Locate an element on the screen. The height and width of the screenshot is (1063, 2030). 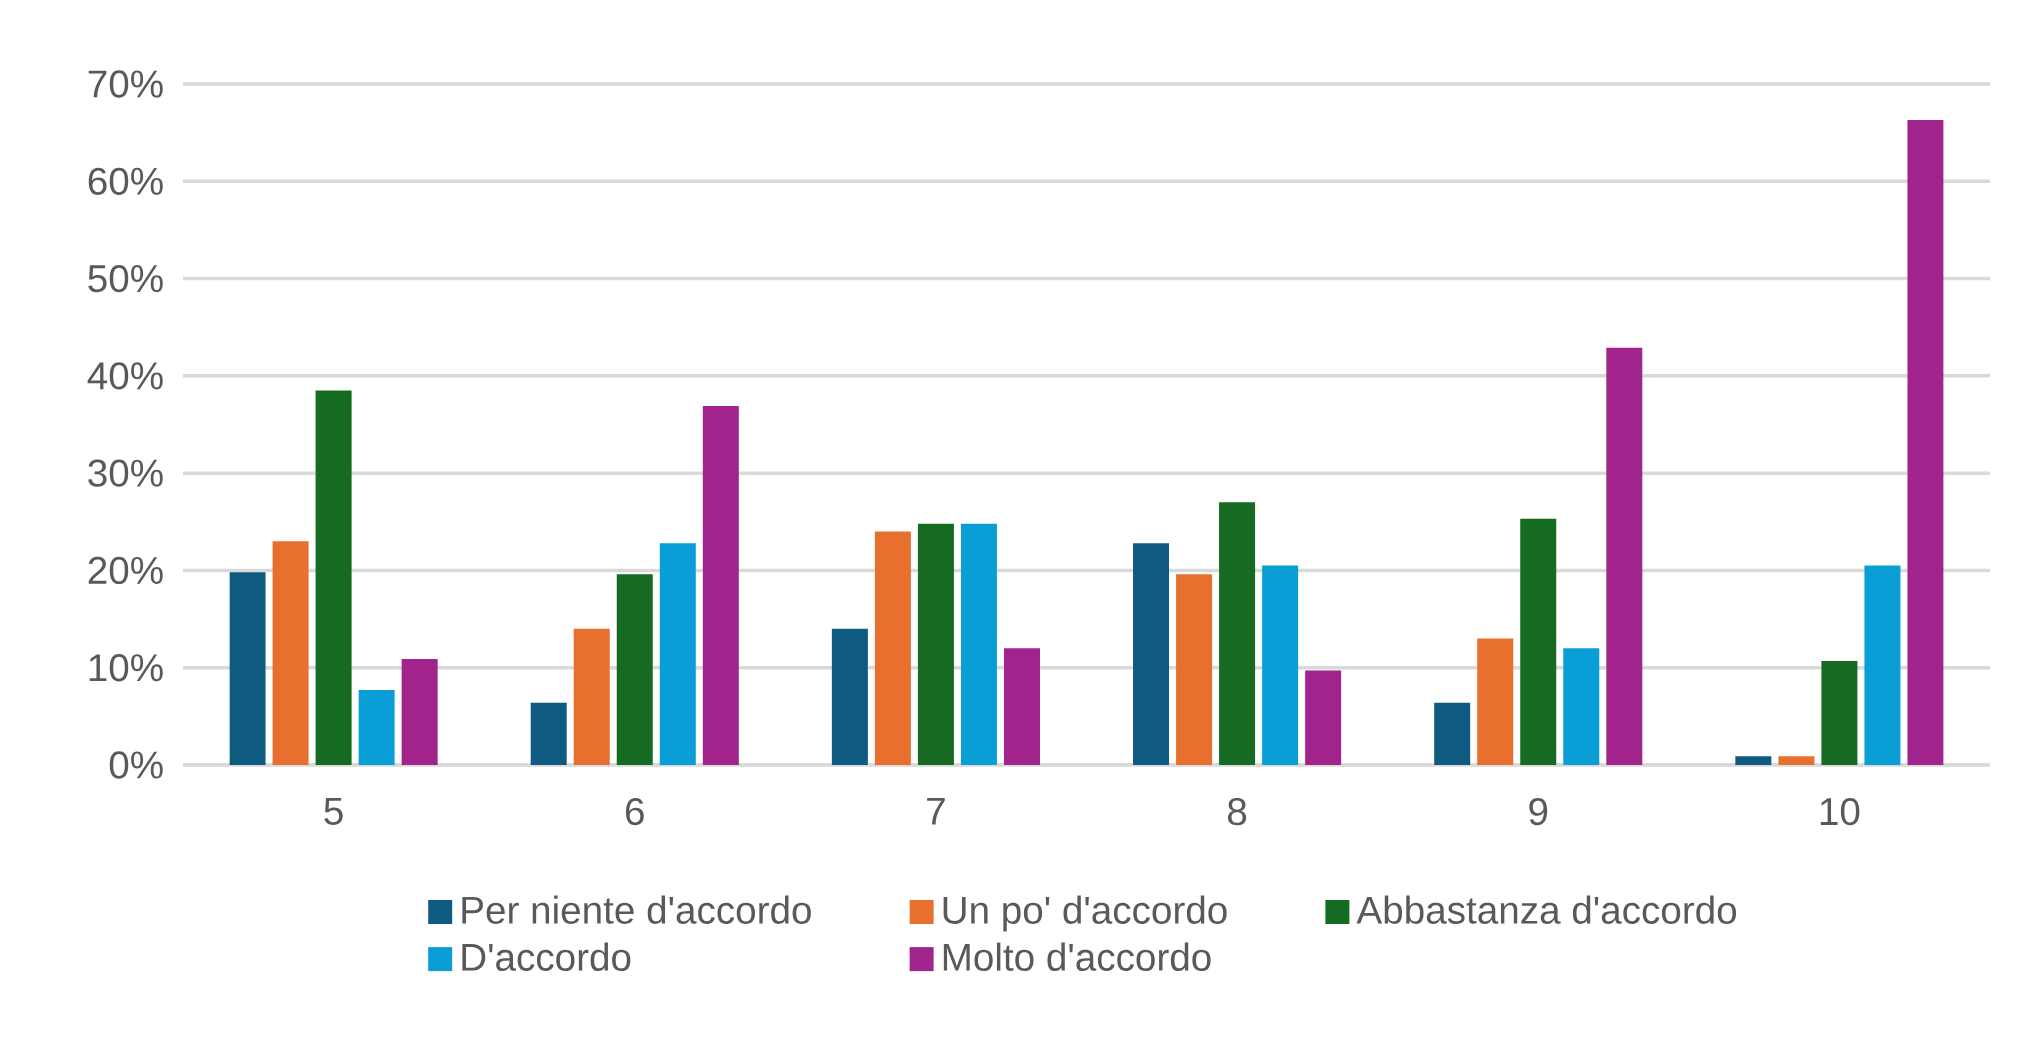
legend-label: Per niente d'accordo is located at coordinates (636, 909).